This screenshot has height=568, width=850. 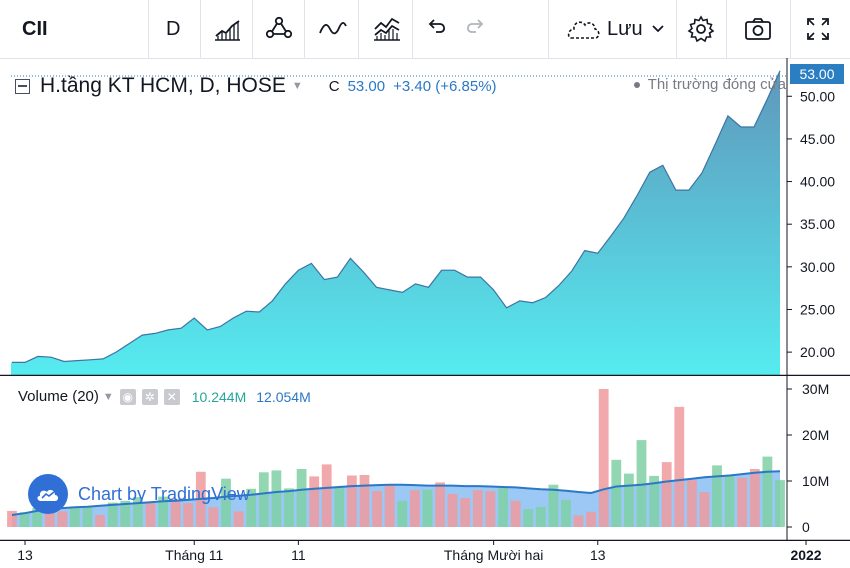 What do you see at coordinates (425, 554) in the screenshot?
I see `time-axis: 13 Tháng 11 11 Tháng Mười hai 13 2022` at bounding box center [425, 554].